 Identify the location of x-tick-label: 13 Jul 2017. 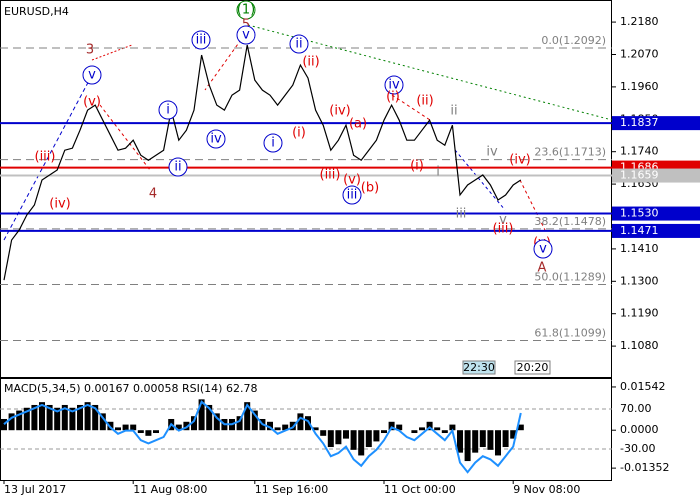
(35, 489).